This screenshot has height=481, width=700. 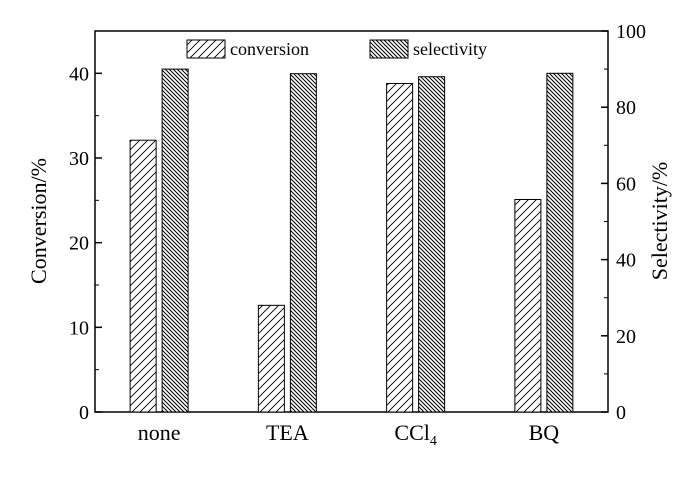 I want to click on legend-label-selectivity: selectivity, so click(x=450, y=49).